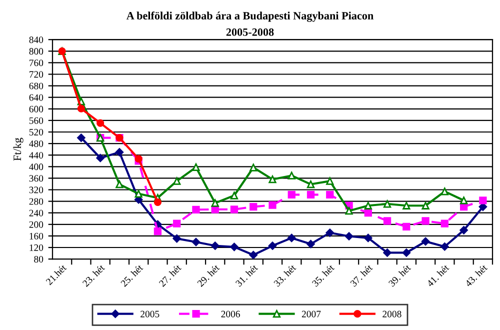 This screenshot has height=330, width=500. I want to click on x-tick-label: 39. hét, so click(400, 276).